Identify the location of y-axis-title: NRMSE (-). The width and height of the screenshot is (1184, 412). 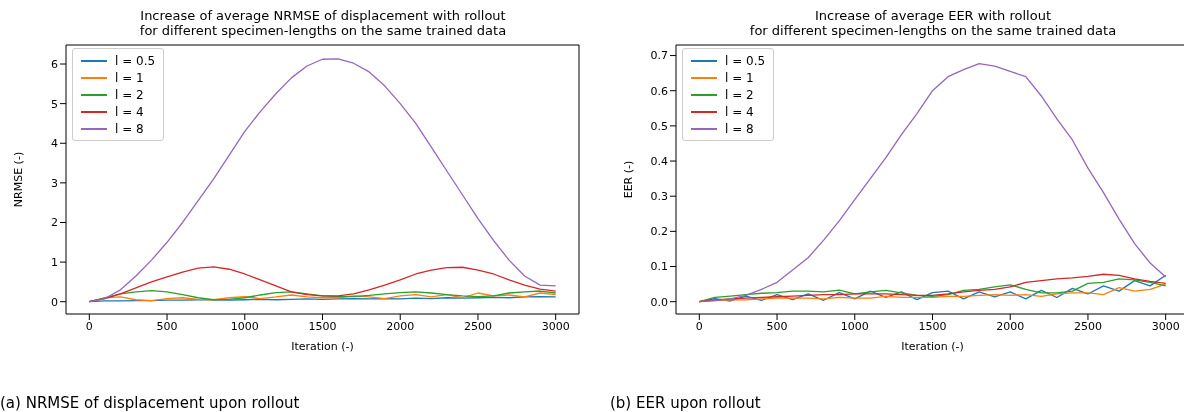
(18, 179).